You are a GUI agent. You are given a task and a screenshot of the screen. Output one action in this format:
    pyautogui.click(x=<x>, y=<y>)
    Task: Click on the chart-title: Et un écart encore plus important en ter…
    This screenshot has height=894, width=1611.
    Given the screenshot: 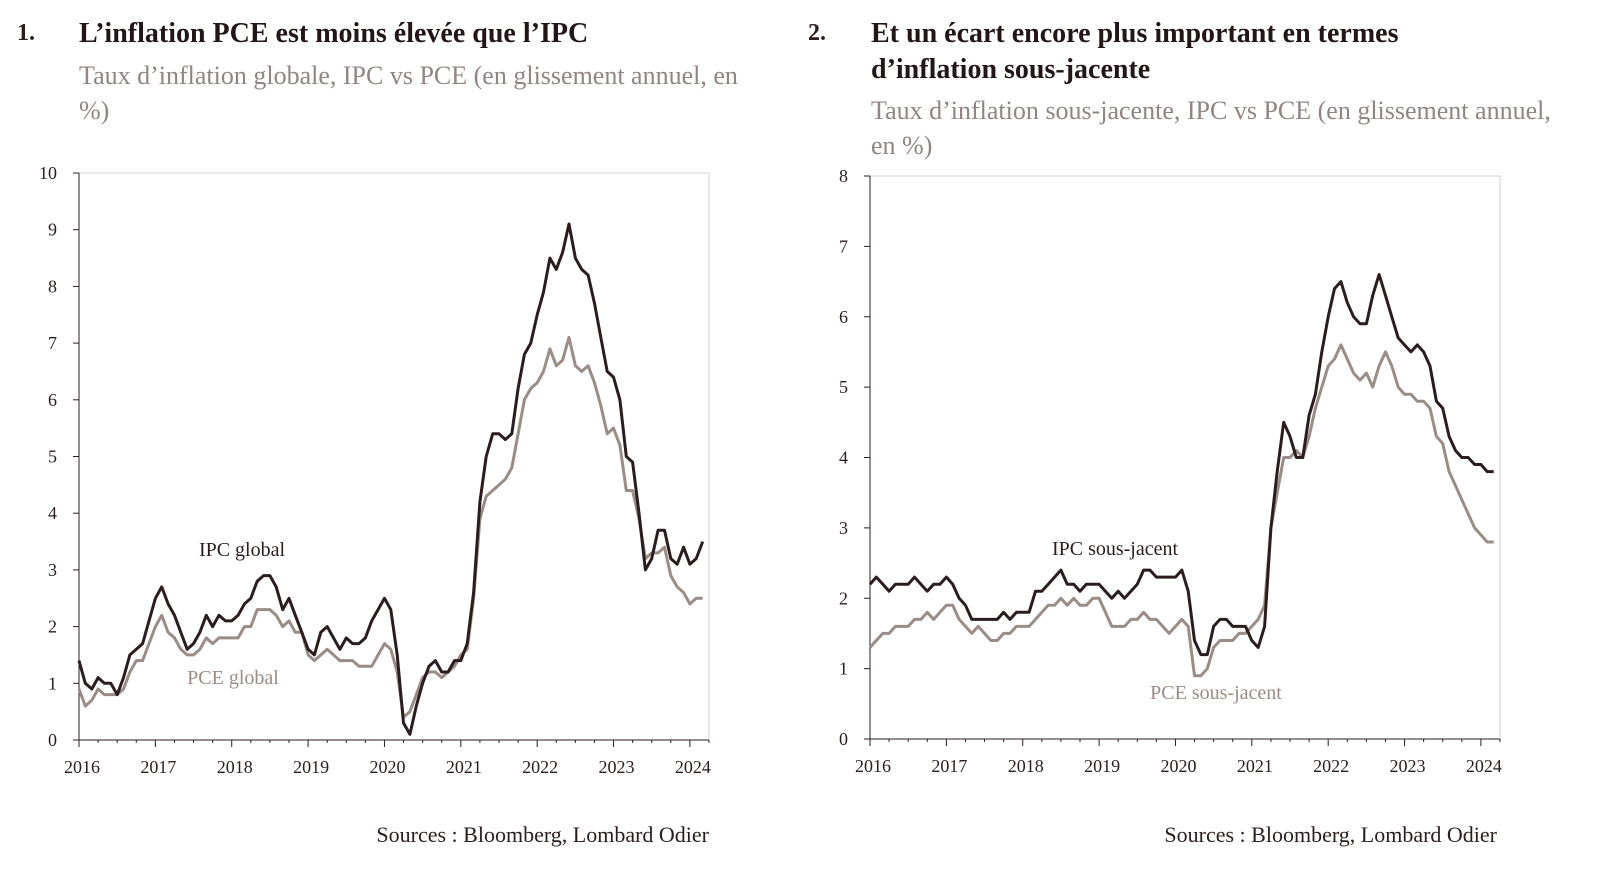 What is the action you would take?
    pyautogui.click(x=1221, y=52)
    